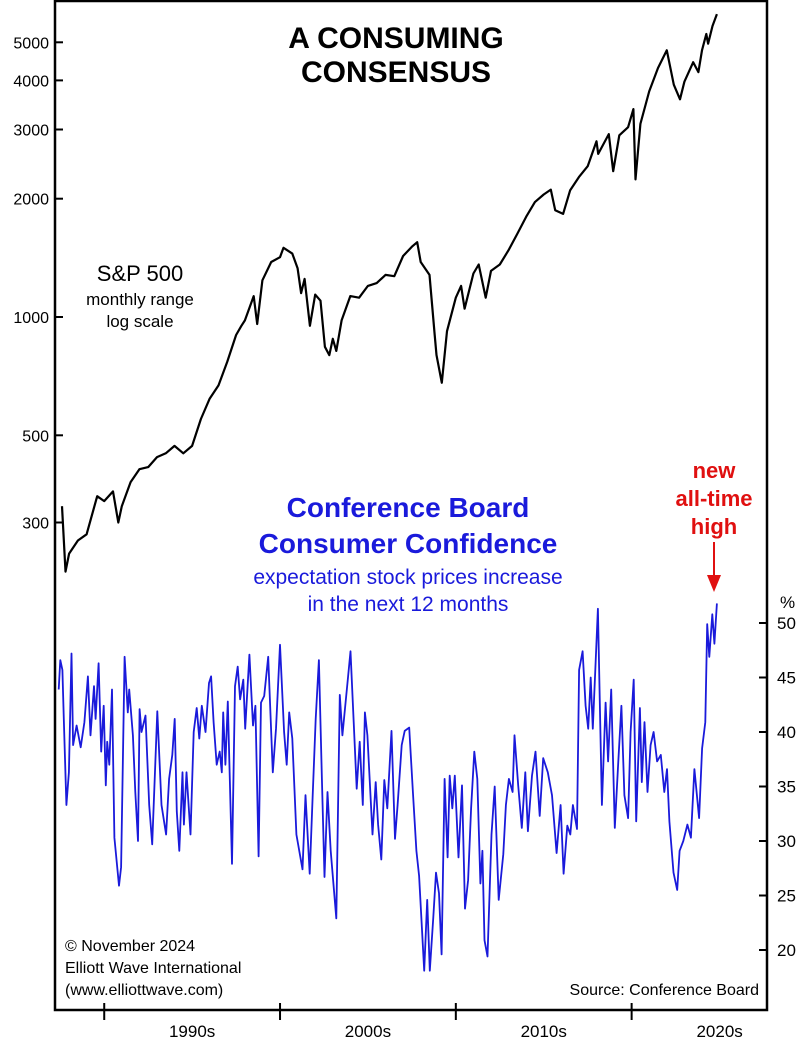 The width and height of the screenshot is (800, 1041). What do you see at coordinates (31, 81) in the screenshot?
I see `left-y-tick-label: 4000` at bounding box center [31, 81].